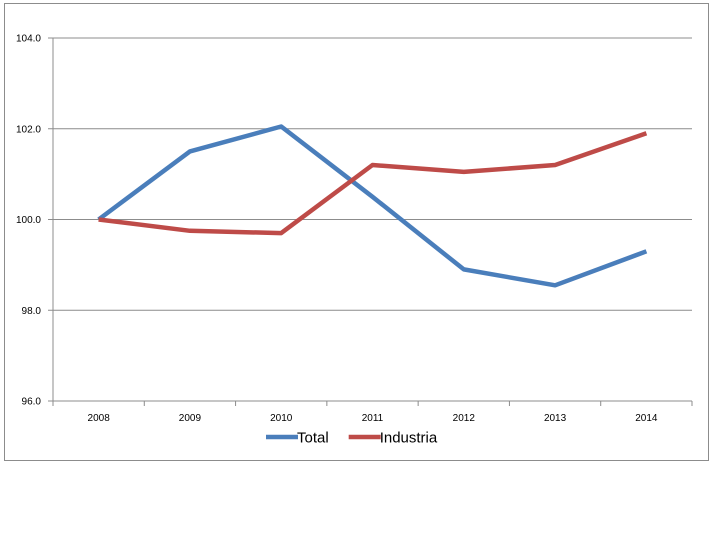 Image resolution: width=720 pixels, height=540 pixels. I want to click on legend-label-industria: Industria, so click(409, 438).